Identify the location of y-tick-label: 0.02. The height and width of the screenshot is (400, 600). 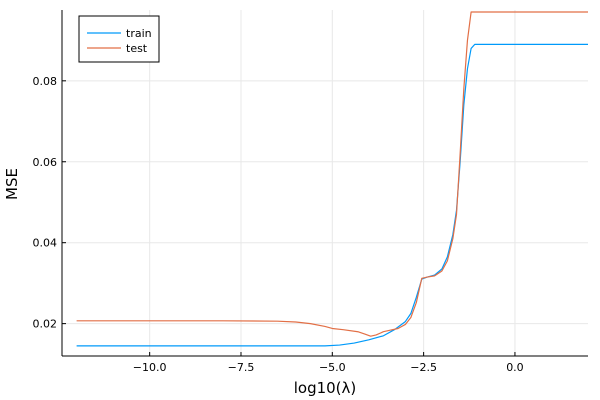
(45, 324).